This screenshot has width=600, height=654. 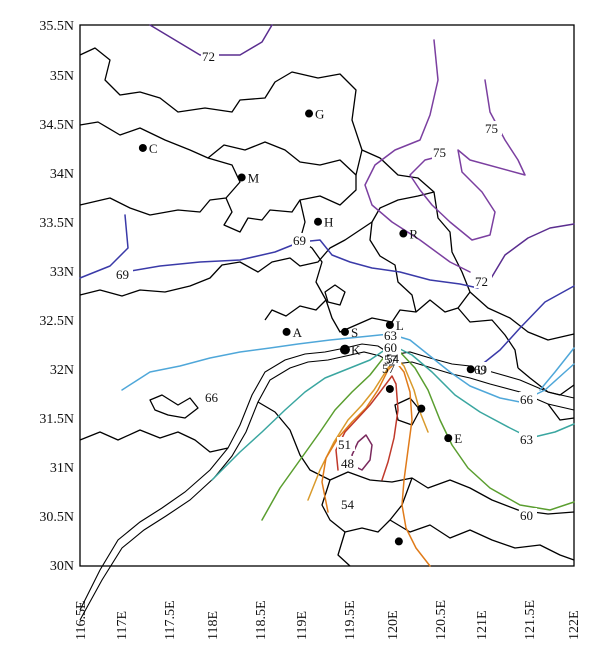 What do you see at coordinates (344, 444) in the screenshot?
I see `contour-label: 51` at bounding box center [344, 444].